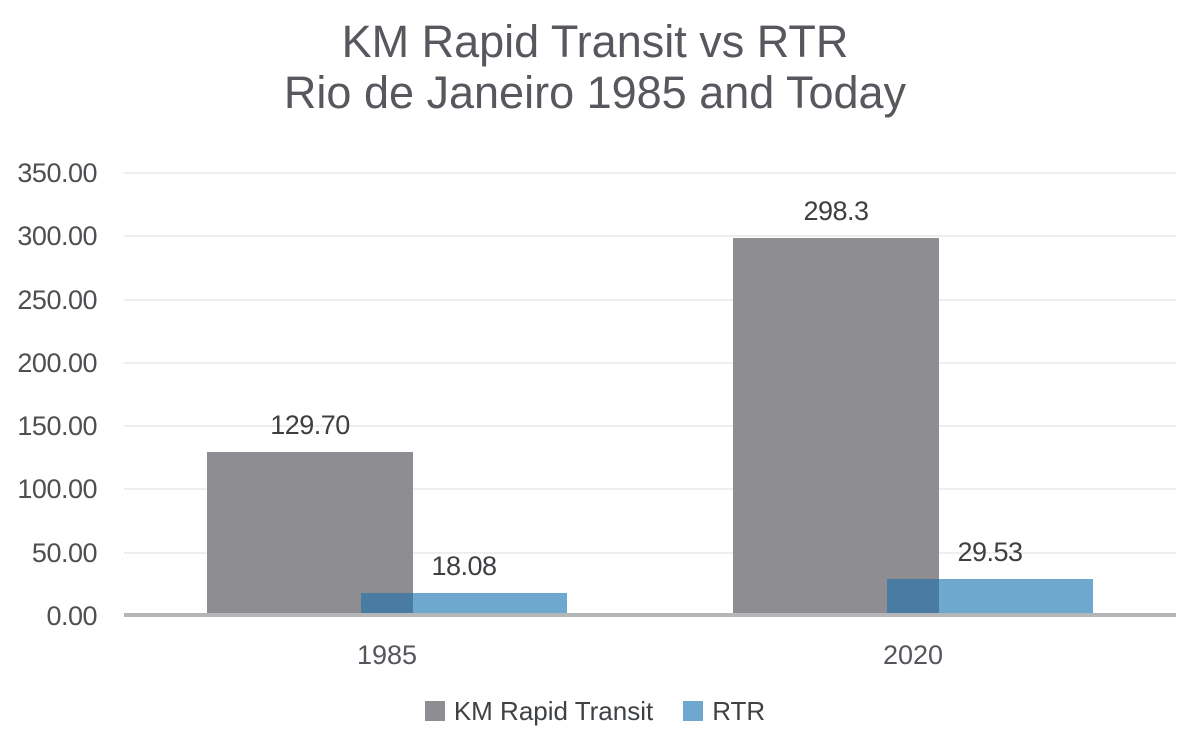  I want to click on bar-value-label: 18.08, so click(464, 566).